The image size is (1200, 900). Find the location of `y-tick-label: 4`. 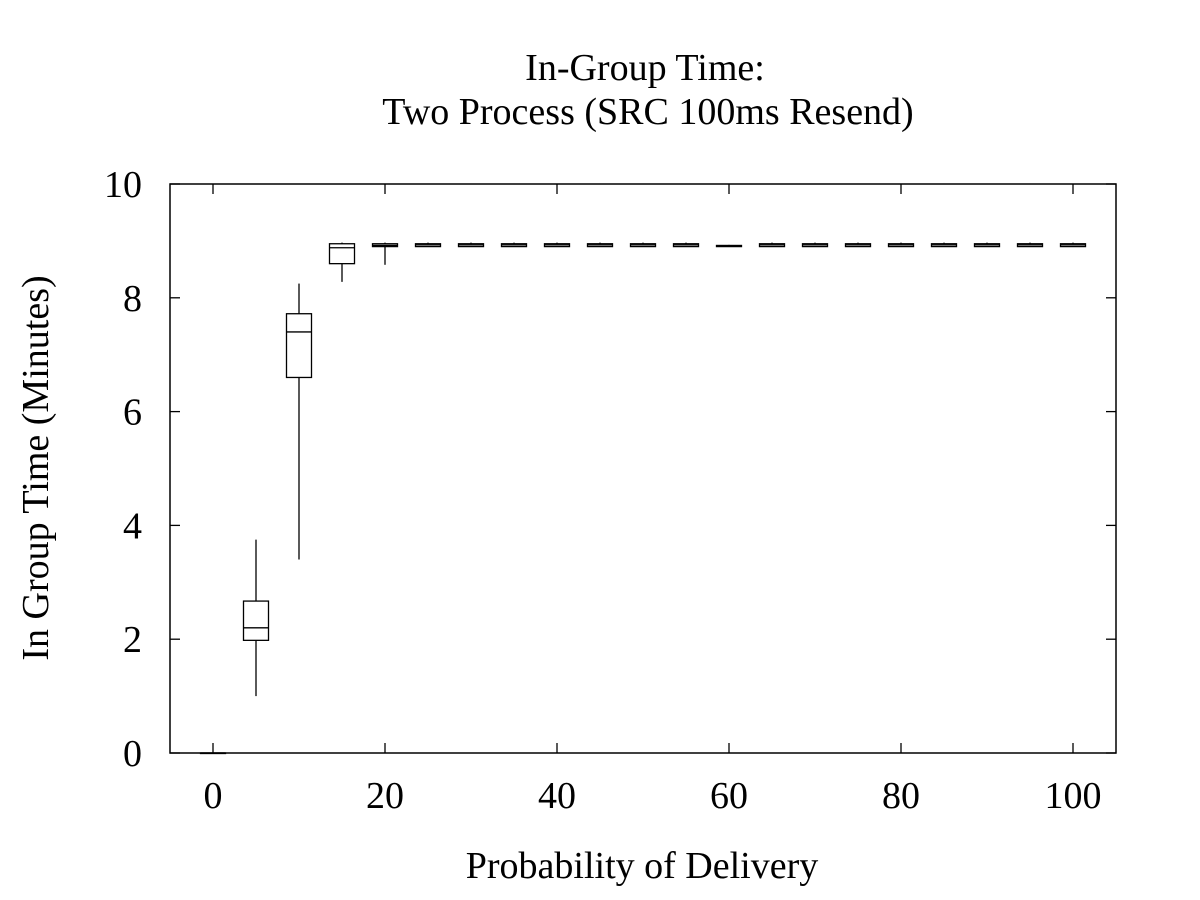

y-tick-label: 4 is located at coordinates (132, 526).